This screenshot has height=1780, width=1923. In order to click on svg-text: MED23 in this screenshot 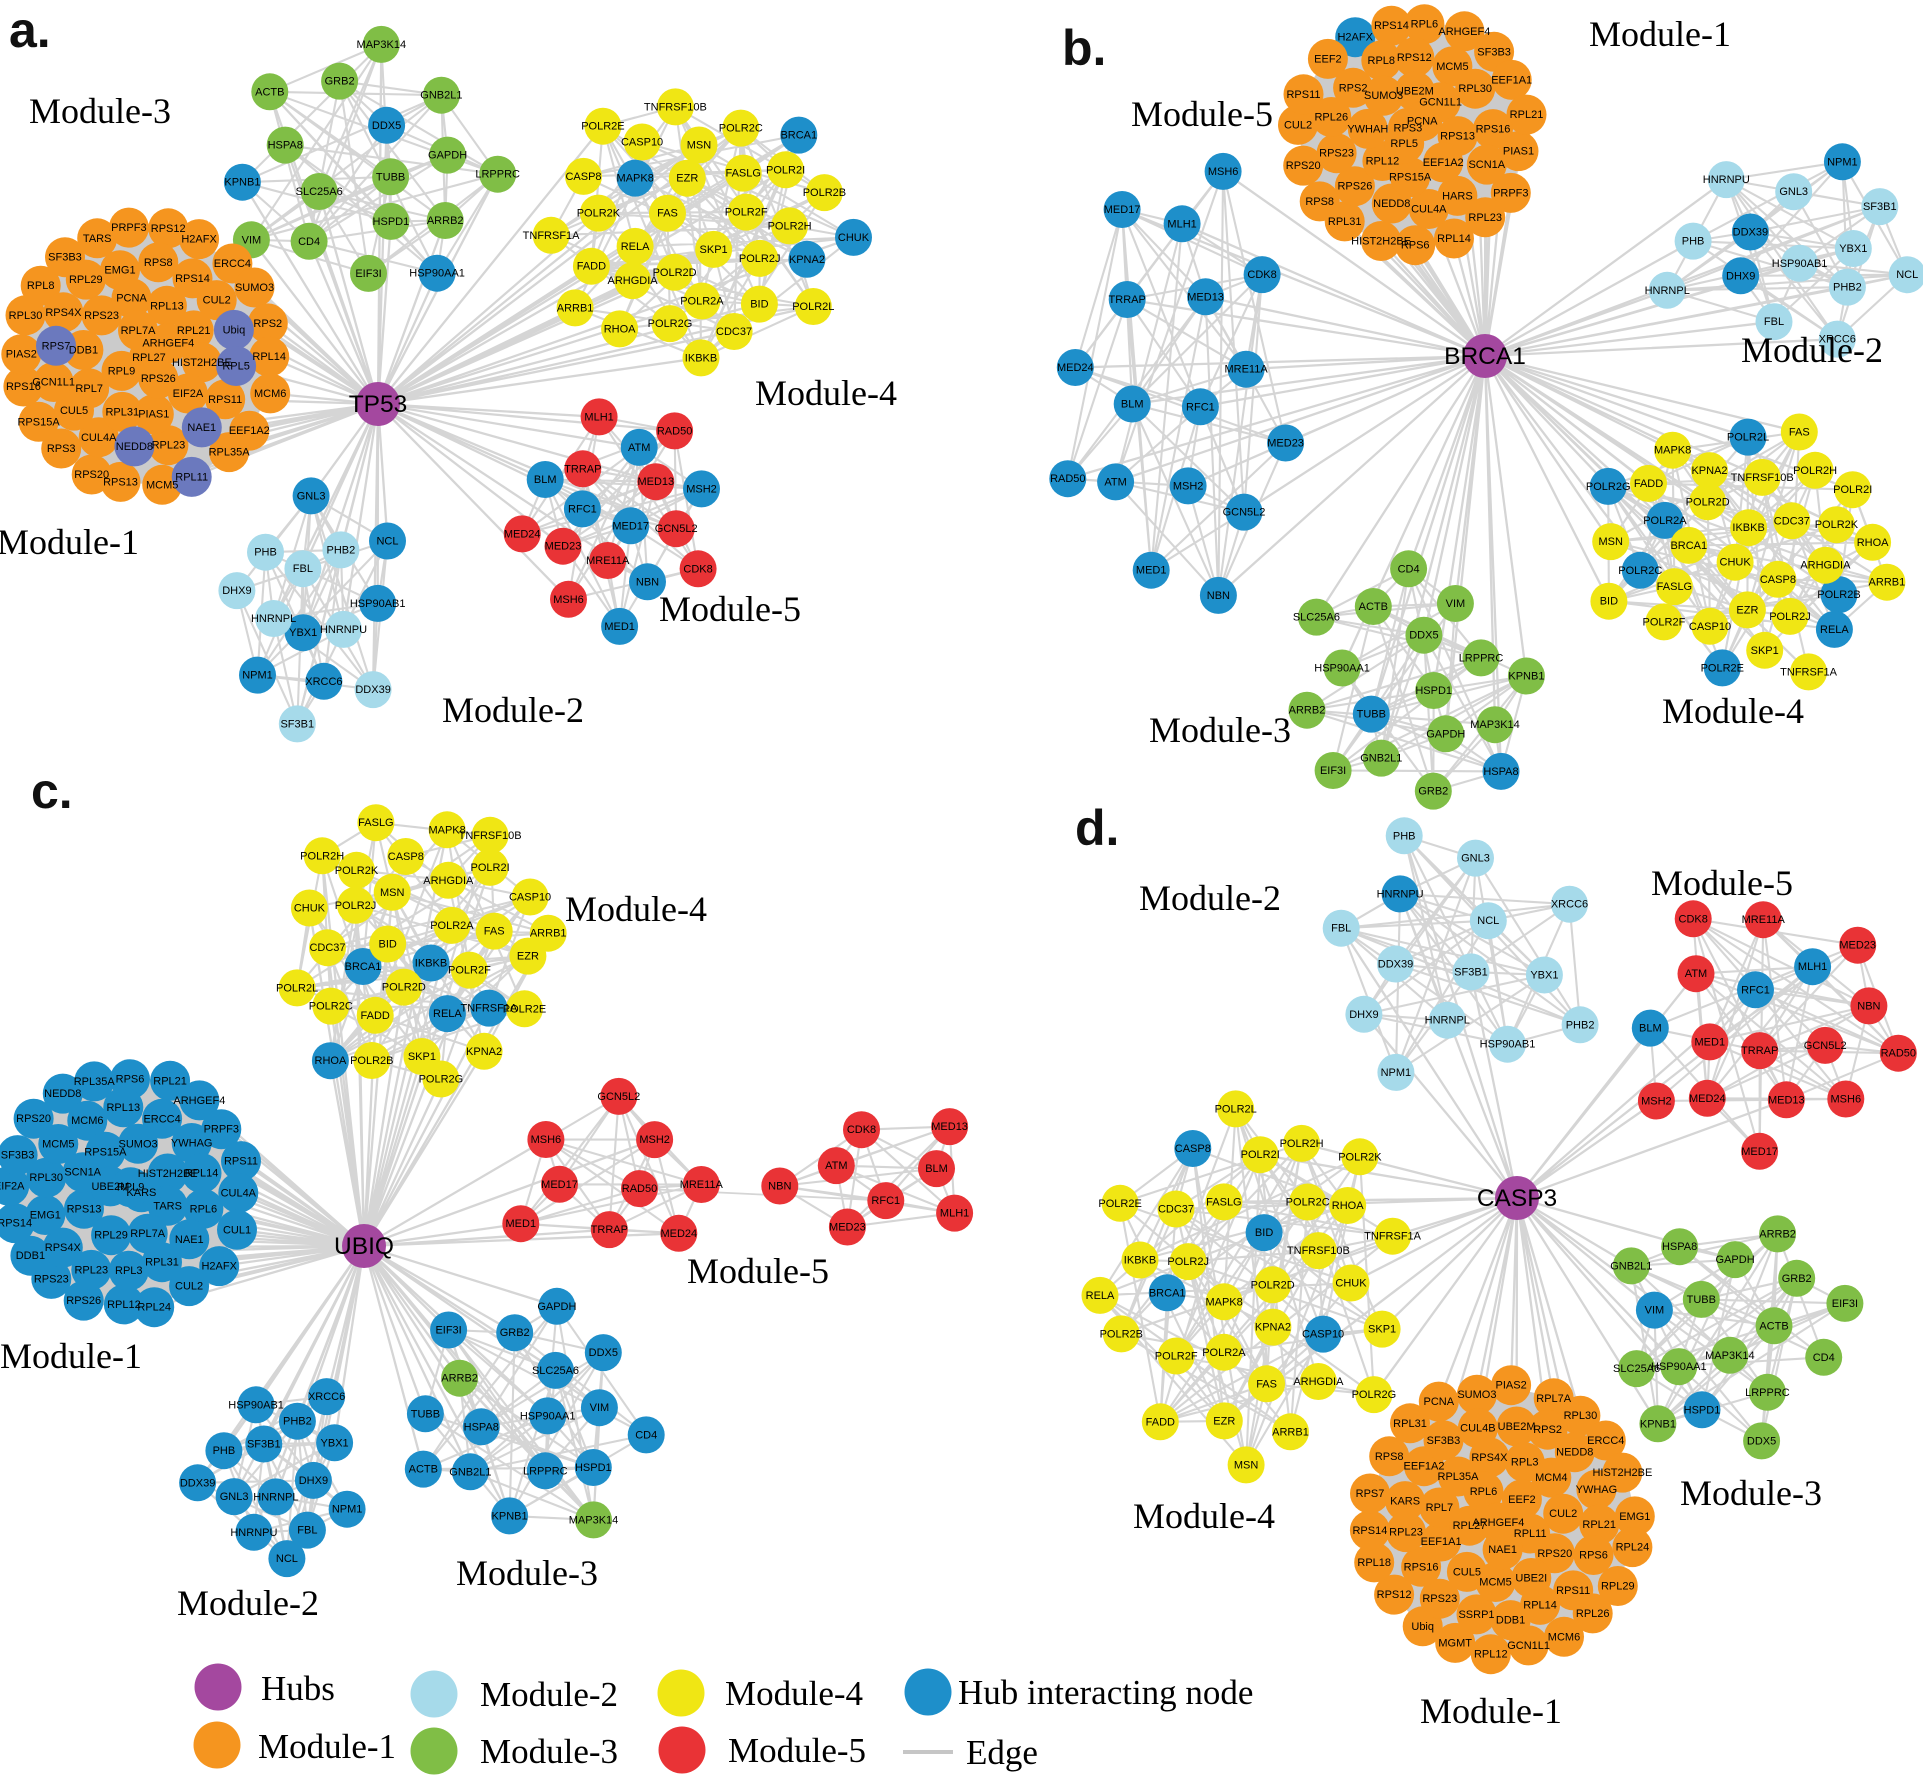, I will do `click(563, 547)`.